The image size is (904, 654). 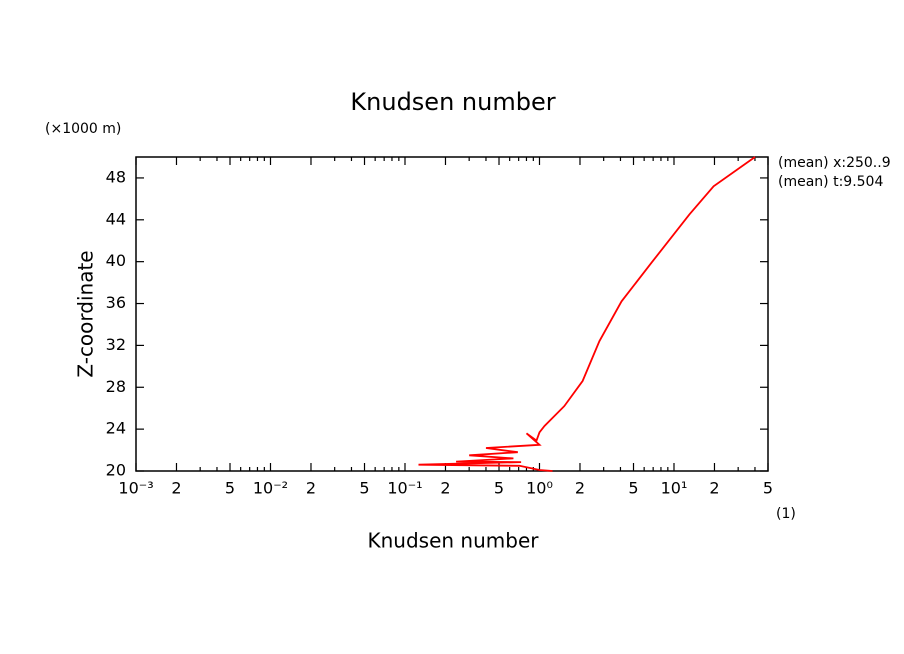 What do you see at coordinates (116, 218) in the screenshot?
I see `y-tick-label: 44` at bounding box center [116, 218].